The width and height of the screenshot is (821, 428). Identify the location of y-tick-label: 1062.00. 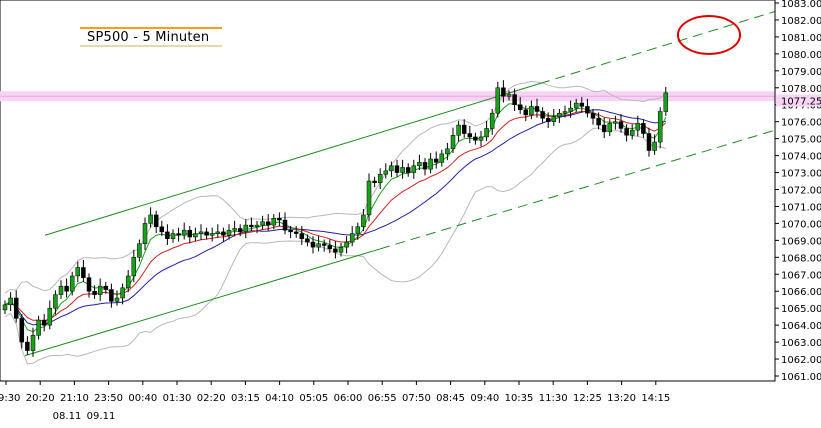
(801, 360).